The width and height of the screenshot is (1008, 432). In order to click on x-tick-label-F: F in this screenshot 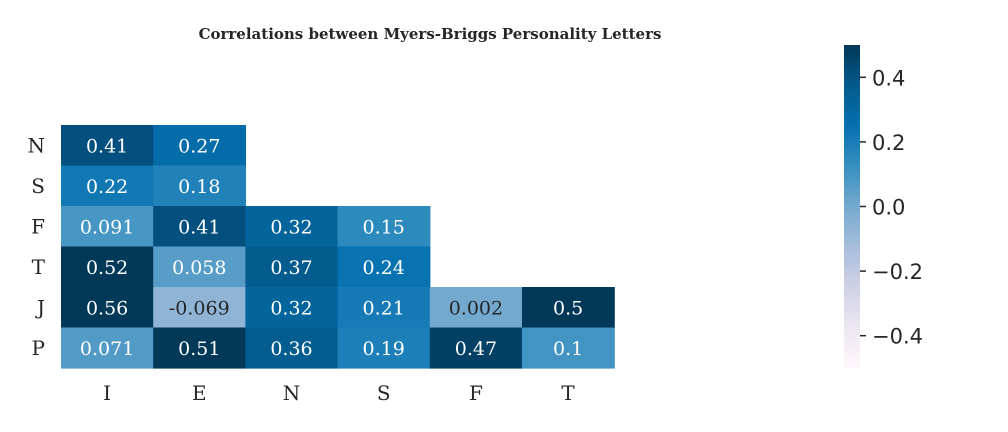, I will do `click(476, 393)`.